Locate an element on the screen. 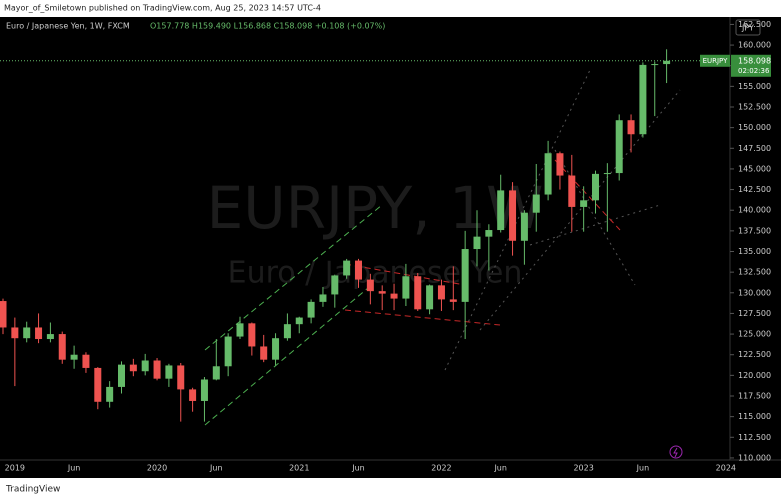 This screenshot has height=500, width=781. footer-logo: TradingView is located at coordinates (32, 490).